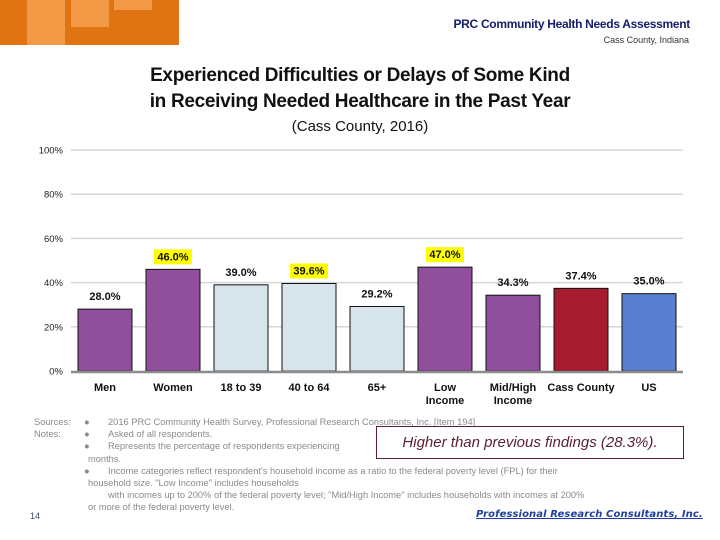 The width and height of the screenshot is (720, 540). I want to click on data-label: 39.6%, so click(308, 271).